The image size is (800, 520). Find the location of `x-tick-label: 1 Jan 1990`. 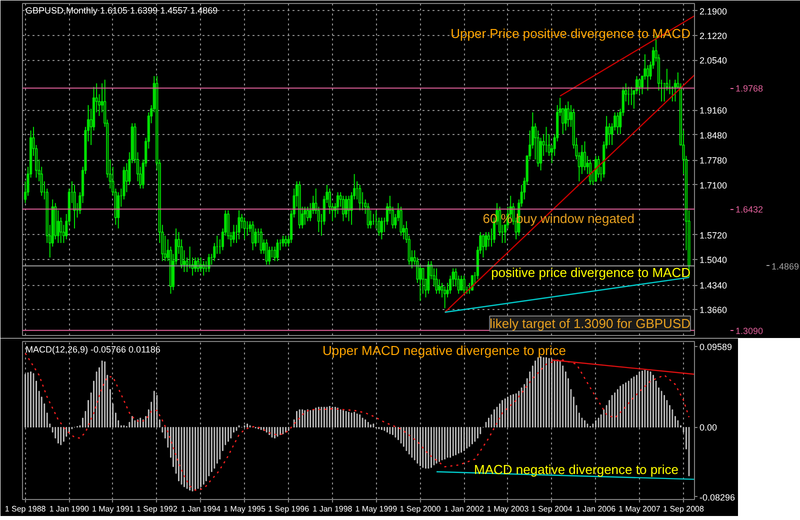

x-tick-label: 1 Jan 1990 is located at coordinates (69, 509).